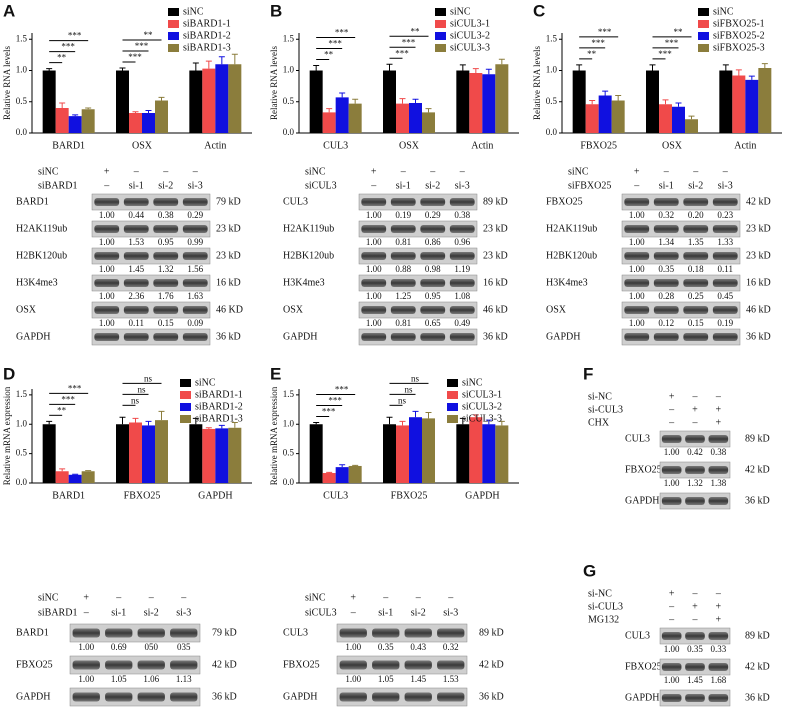 The image size is (798, 713). Describe the element at coordinates (491, 696) in the screenshot. I see `row-size: 36 kD` at that location.